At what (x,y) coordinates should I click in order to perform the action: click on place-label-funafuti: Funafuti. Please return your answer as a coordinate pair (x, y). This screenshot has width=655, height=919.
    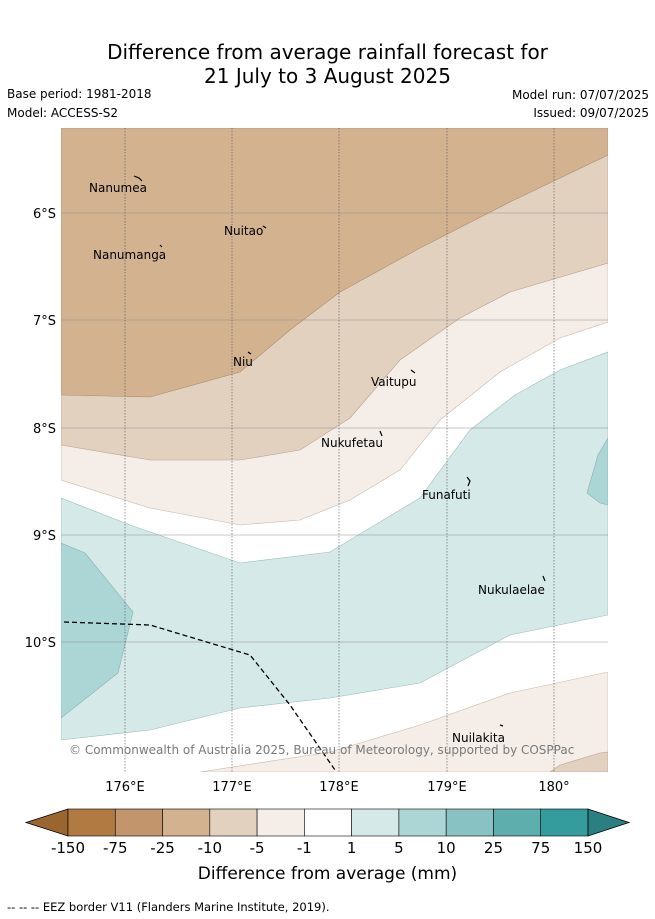
    Looking at the image, I should click on (446, 495).